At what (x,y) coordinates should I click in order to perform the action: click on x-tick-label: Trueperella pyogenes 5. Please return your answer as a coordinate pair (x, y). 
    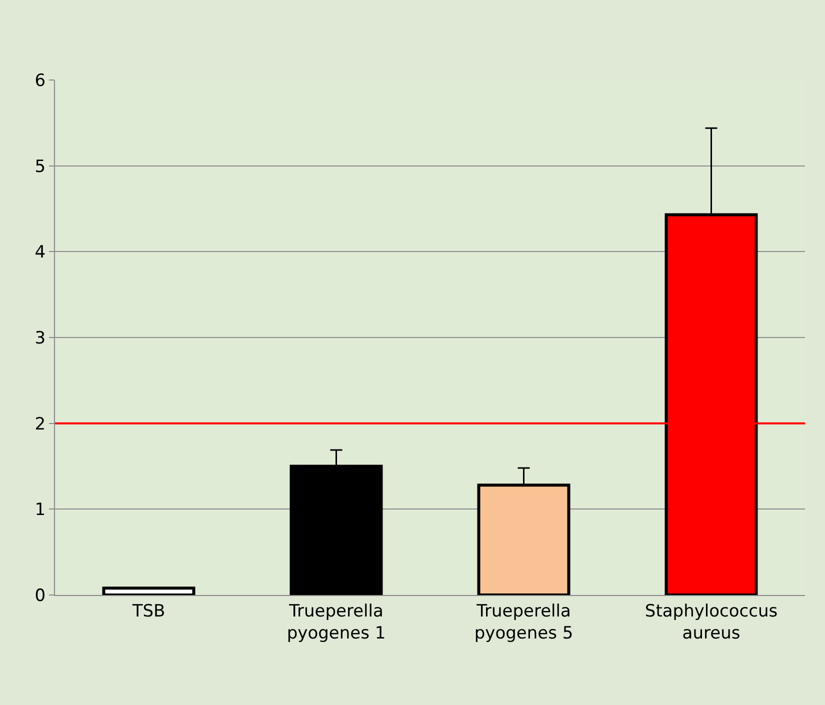
    Looking at the image, I should click on (524, 622).